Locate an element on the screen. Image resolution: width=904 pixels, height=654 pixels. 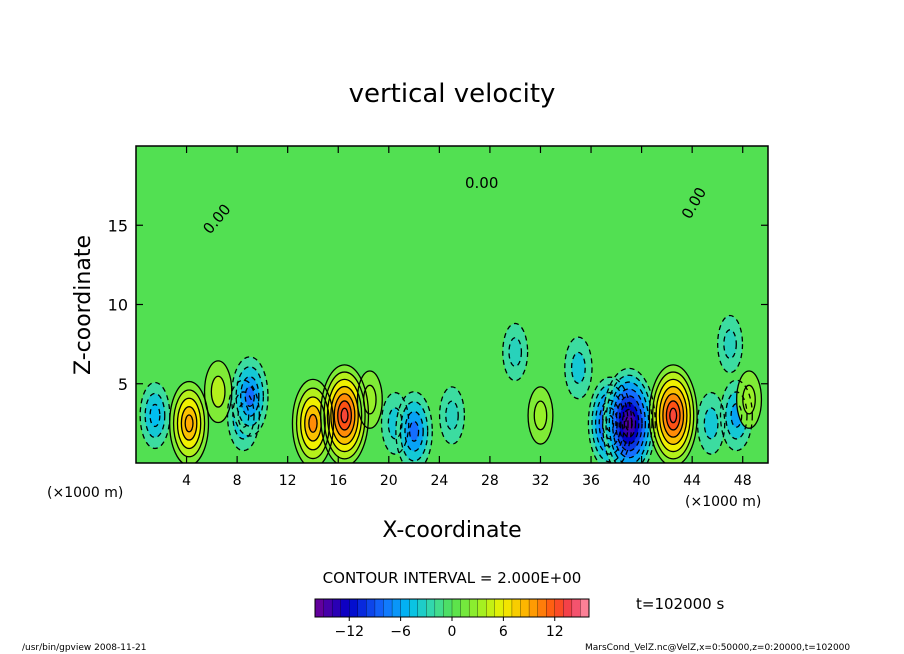
x-axis-label: X-coordinate is located at coordinates (451, 530).